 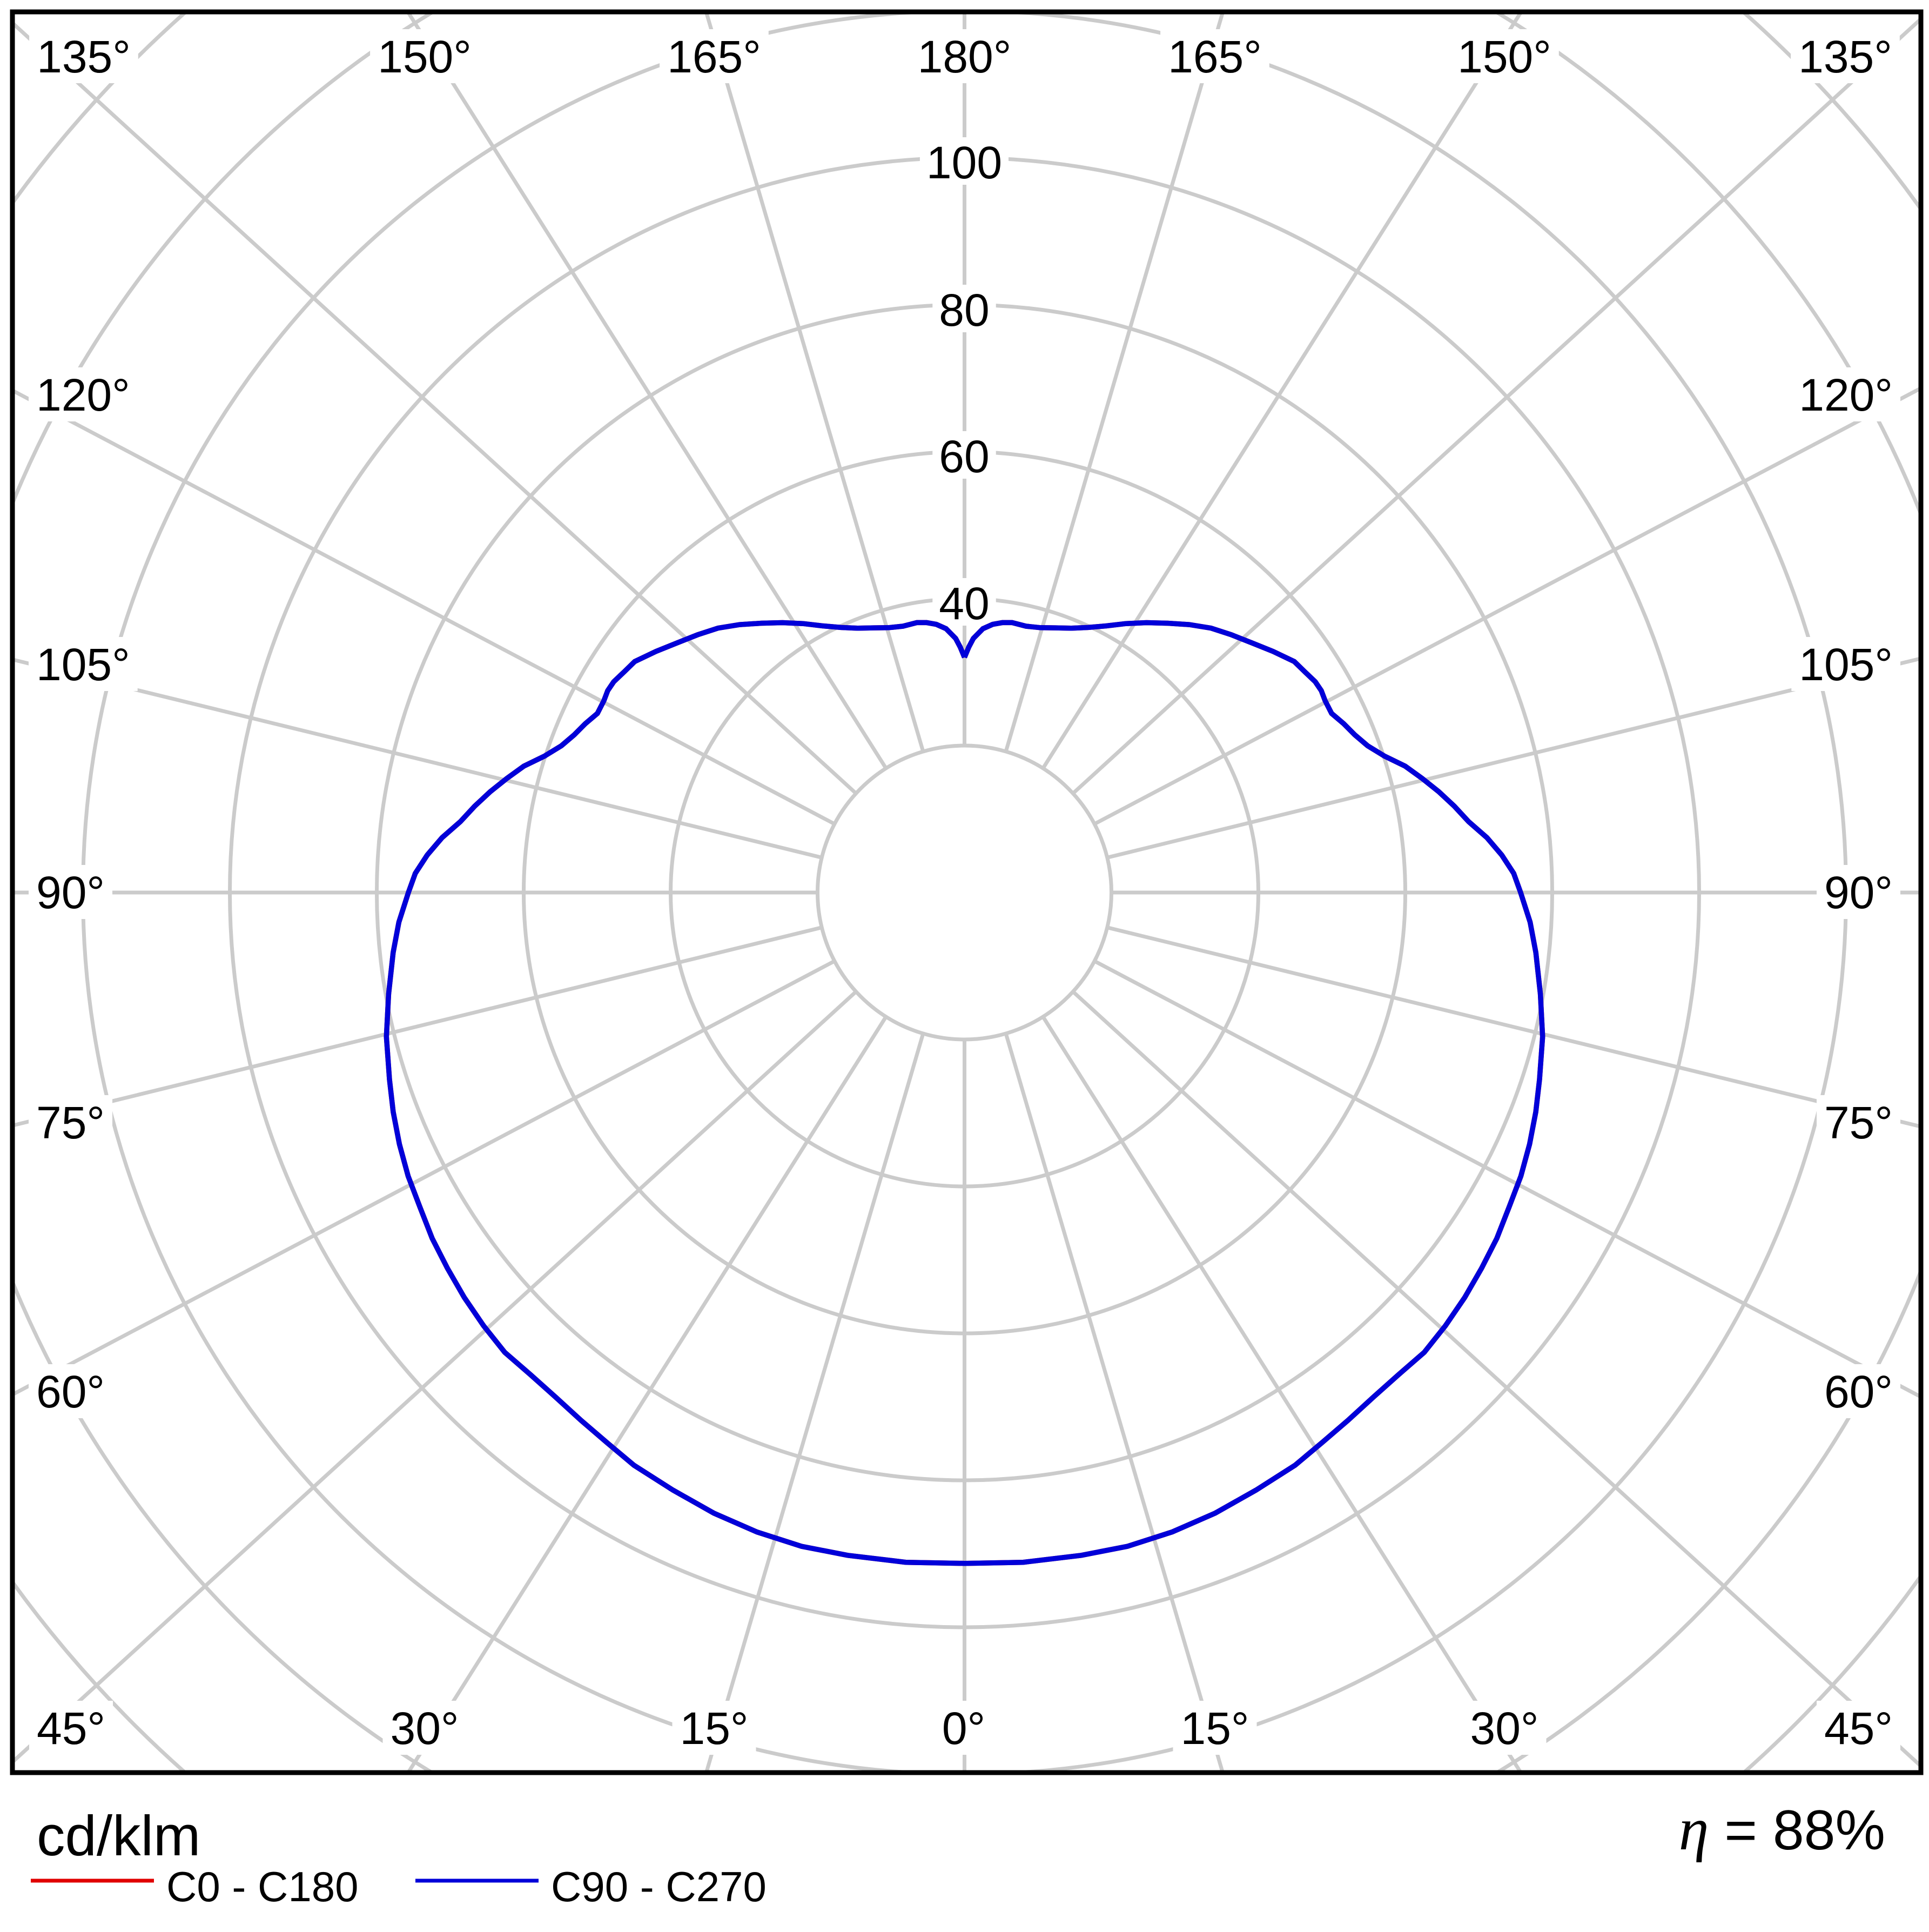 What do you see at coordinates (659, 1886) in the screenshot?
I see `svg-text: C90 - C270` at bounding box center [659, 1886].